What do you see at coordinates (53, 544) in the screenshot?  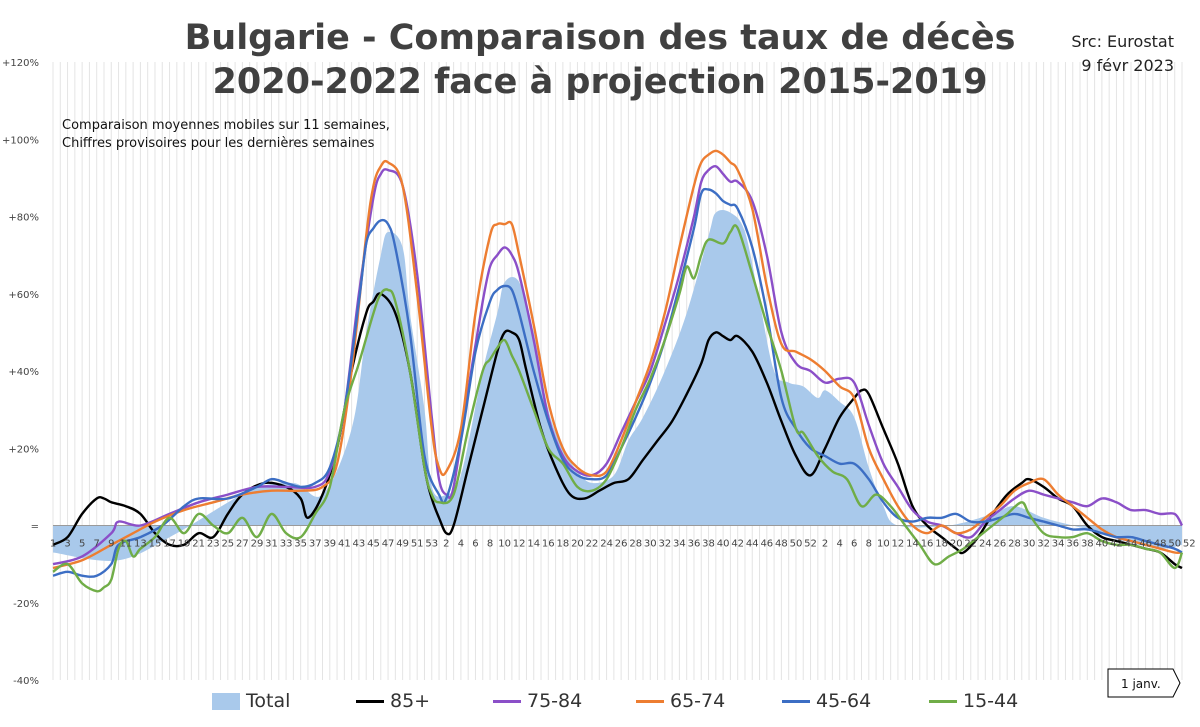 I see `x-tick-label: 1` at bounding box center [53, 544].